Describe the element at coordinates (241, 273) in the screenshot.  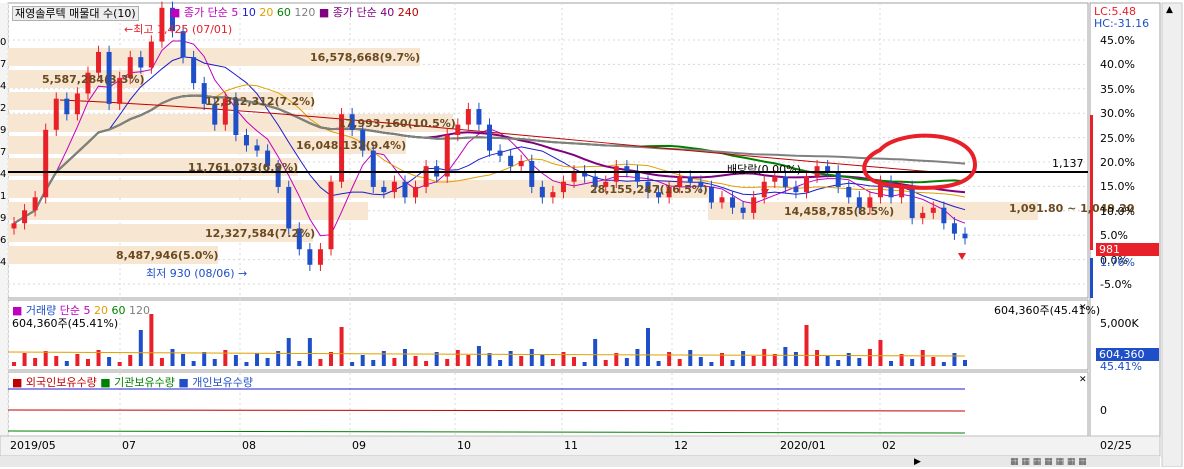
I see `low-arrow-icon: →` at that location.